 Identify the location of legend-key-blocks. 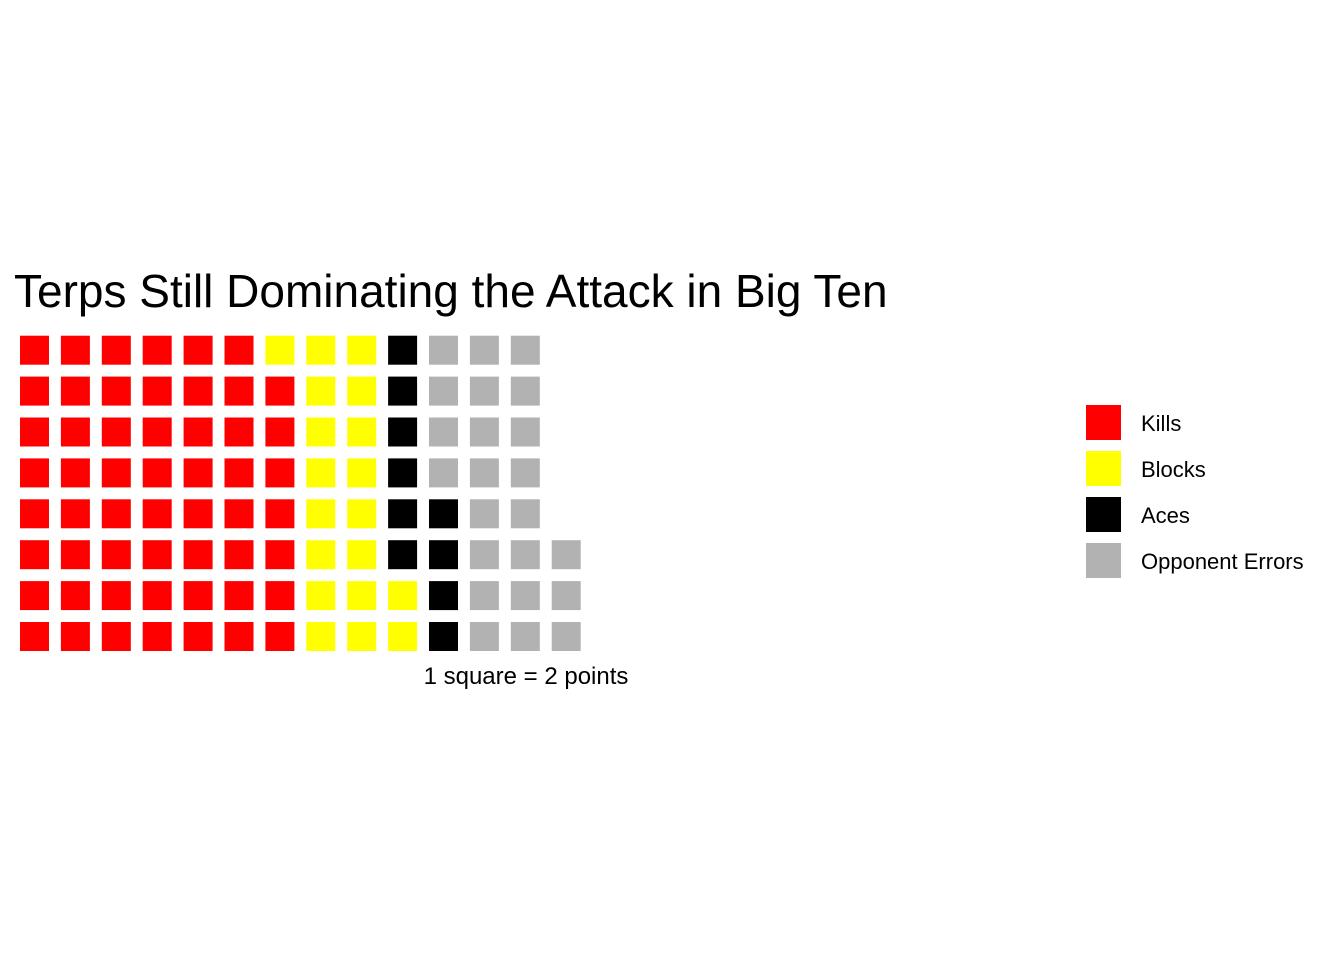
(1103, 468).